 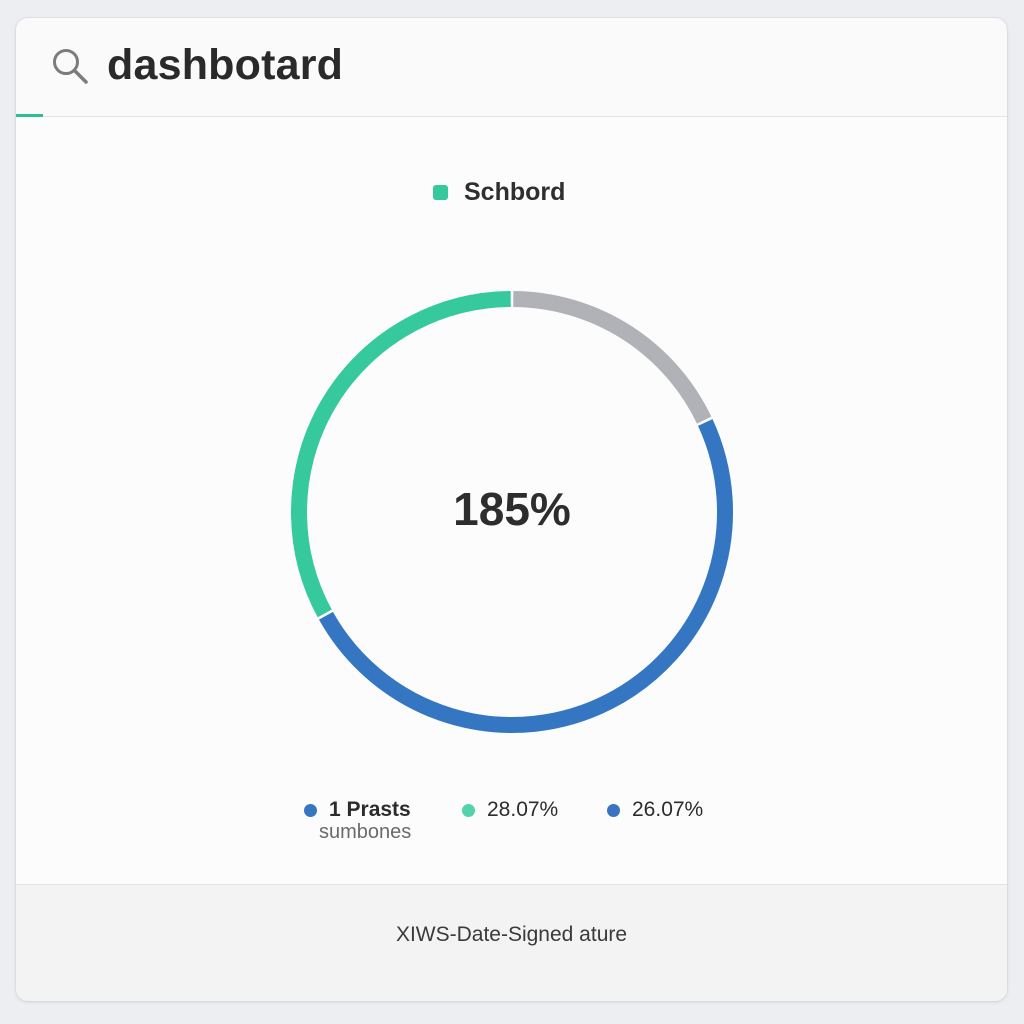 What do you see at coordinates (370, 809) in the screenshot?
I see `stat-label: 1 Prasts` at bounding box center [370, 809].